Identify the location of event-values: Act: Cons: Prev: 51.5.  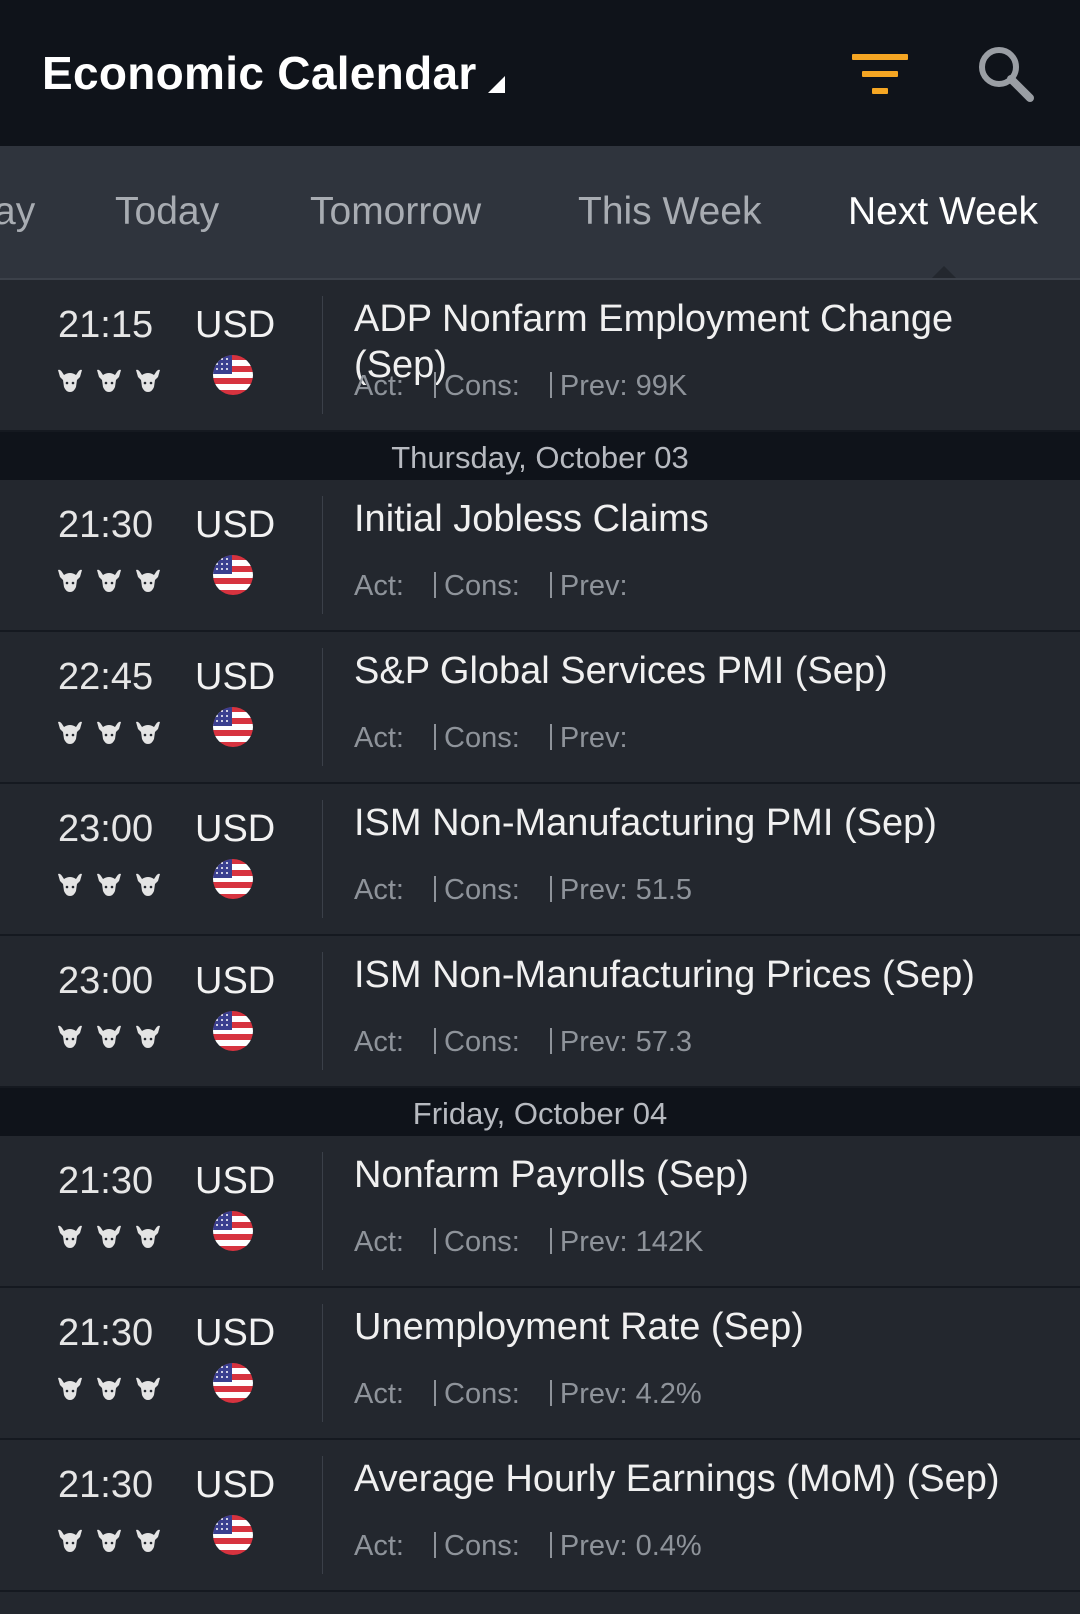
(523, 890).